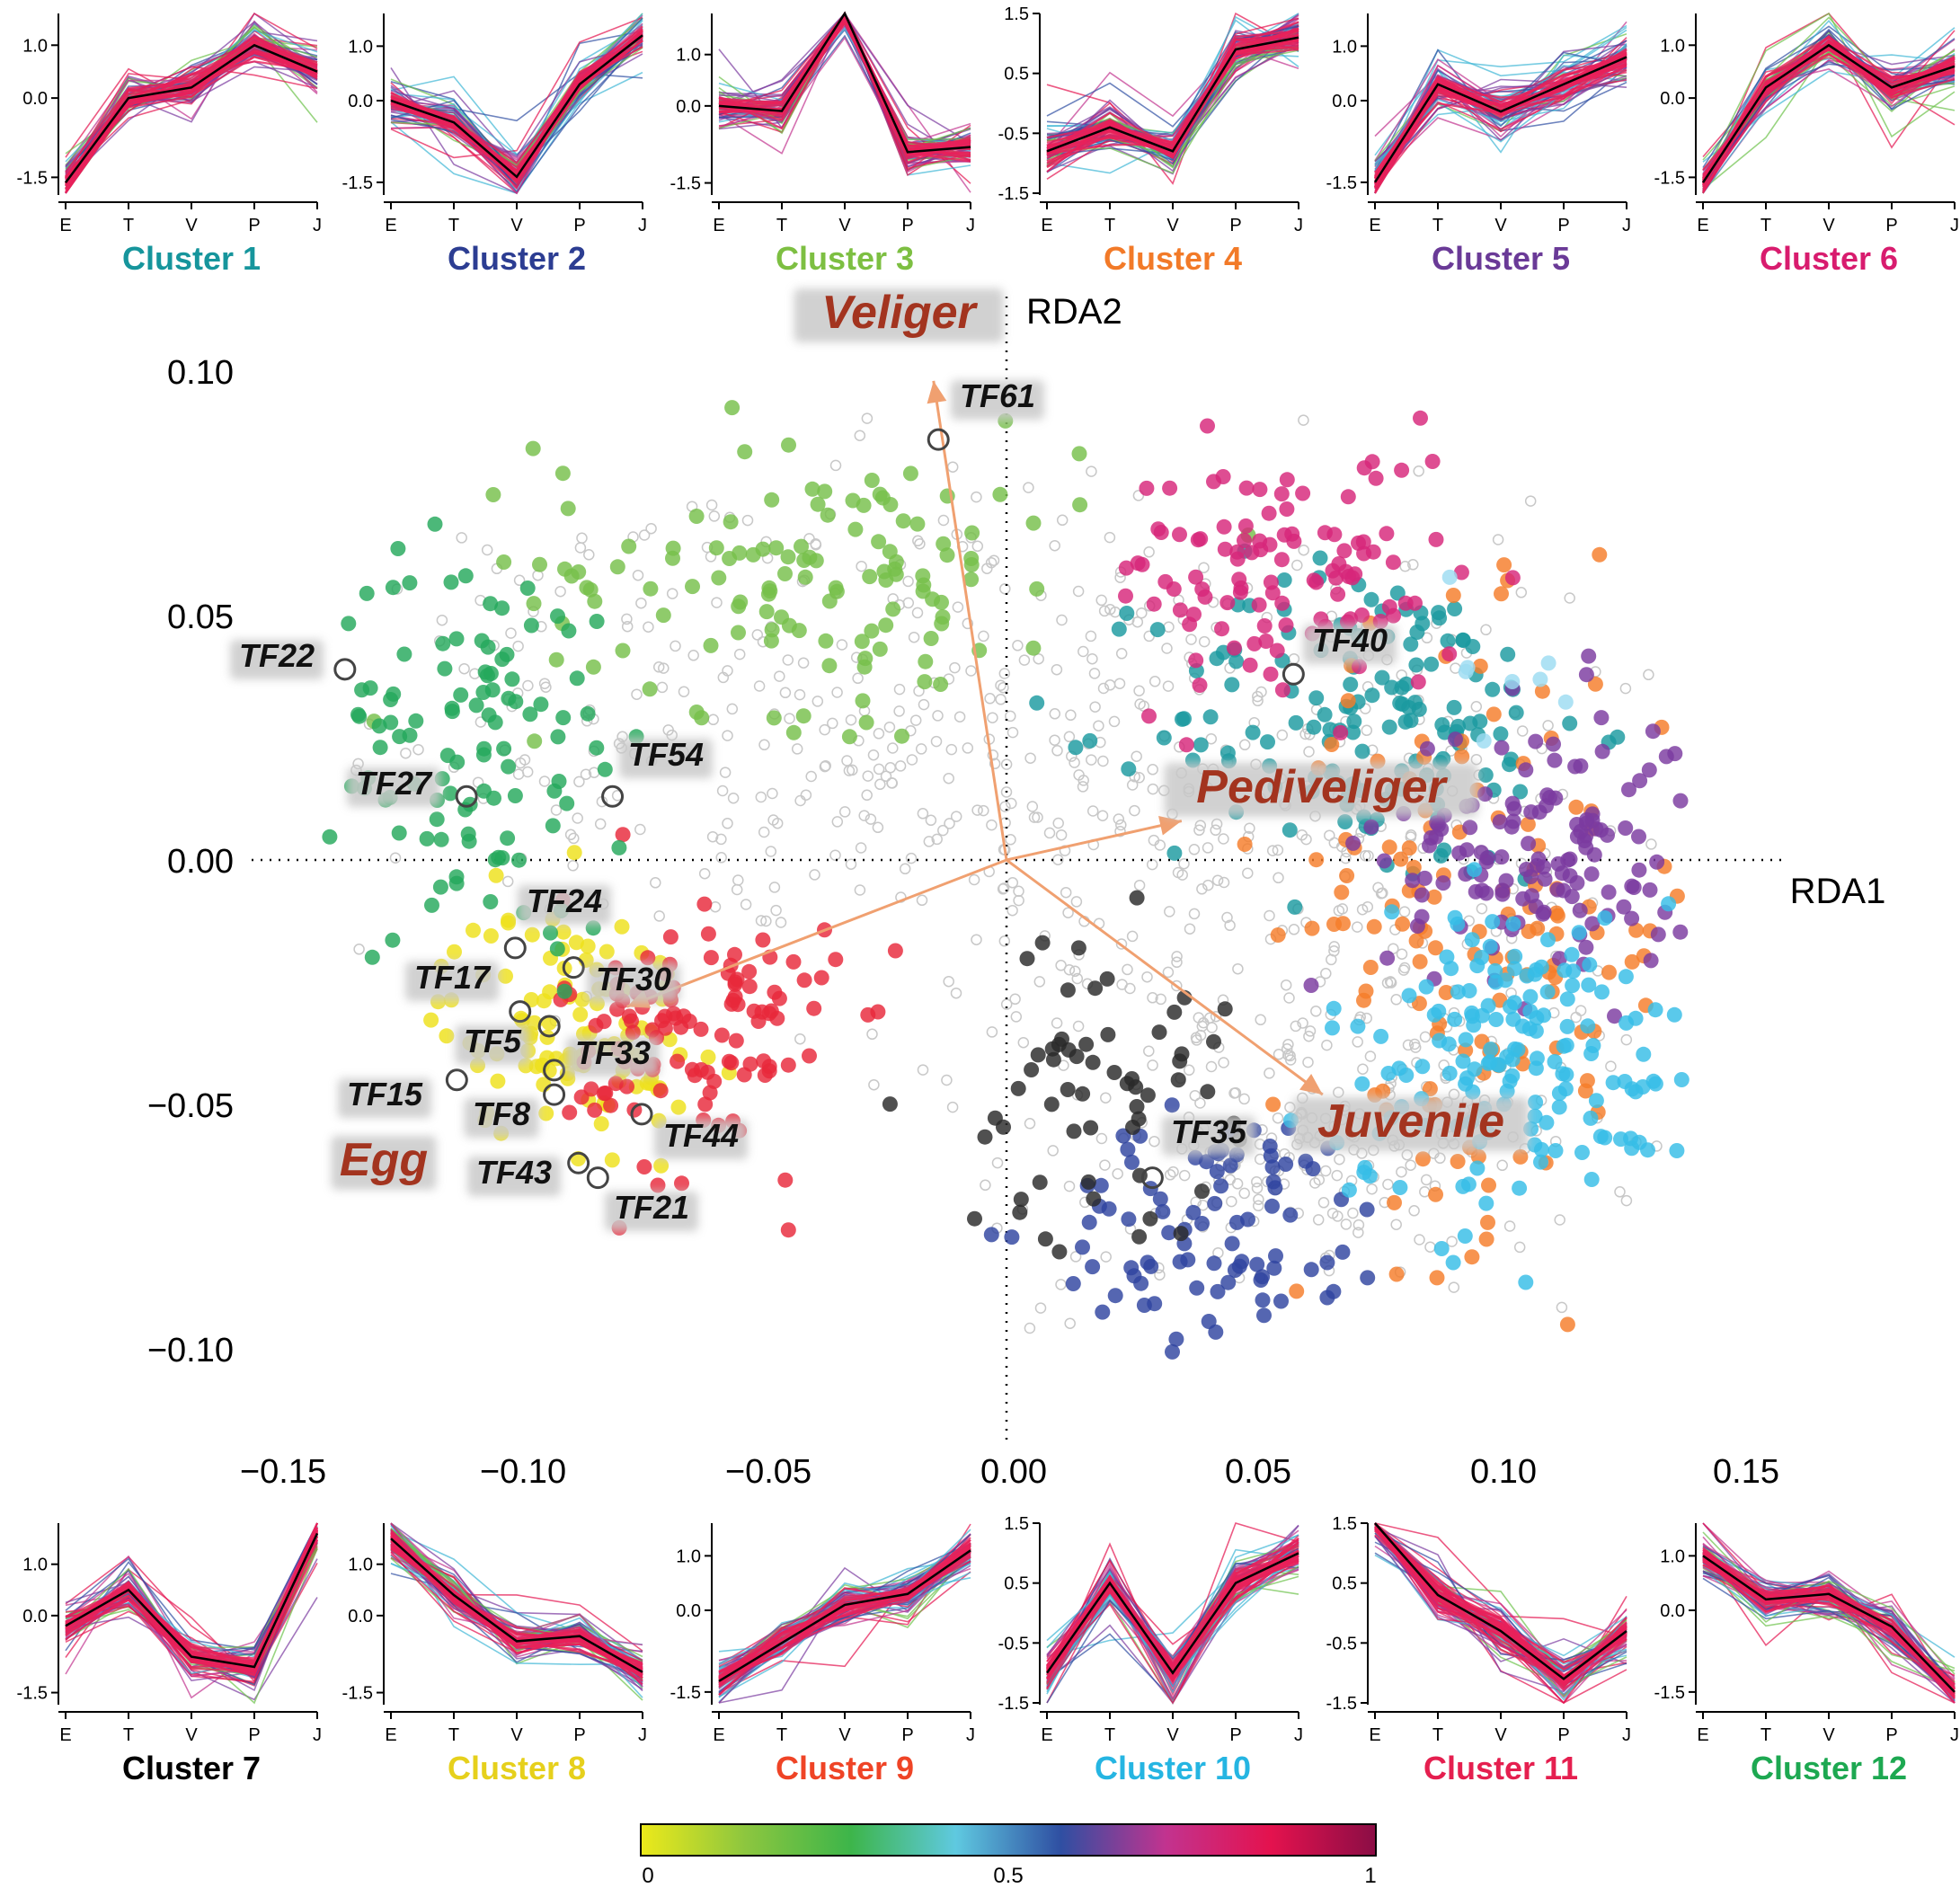 This screenshot has height=1888, width=1960. Describe the element at coordinates (494, 145) in the screenshot. I see `cluster-profile-panel: 1.0 0.0 -1.5 E T V P J Cluster 2` at that location.